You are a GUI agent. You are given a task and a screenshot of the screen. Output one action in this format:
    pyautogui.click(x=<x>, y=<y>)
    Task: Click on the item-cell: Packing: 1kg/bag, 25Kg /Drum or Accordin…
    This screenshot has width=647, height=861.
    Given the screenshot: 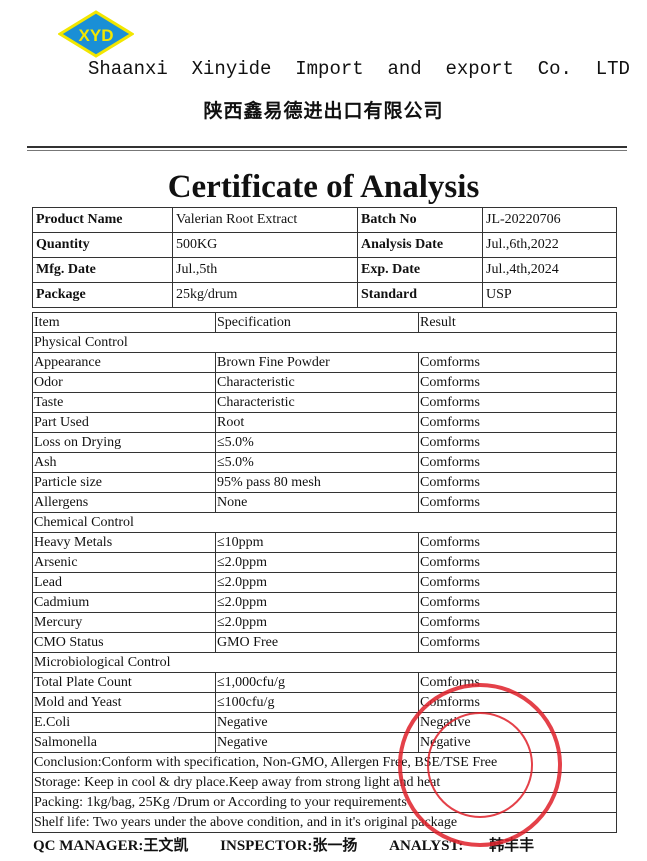 What is the action you would take?
    pyautogui.click(x=324, y=802)
    